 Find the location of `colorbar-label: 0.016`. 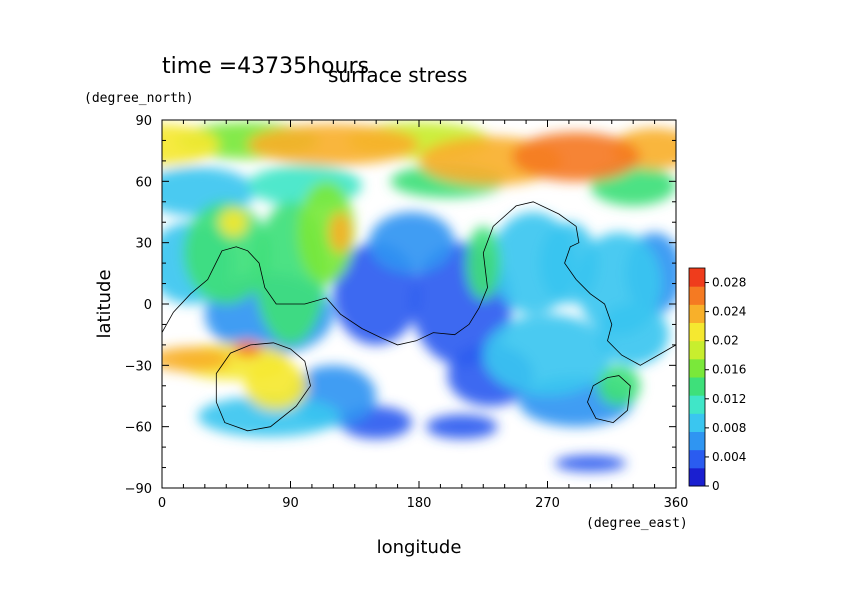

colorbar-label: 0.016 is located at coordinates (729, 370).